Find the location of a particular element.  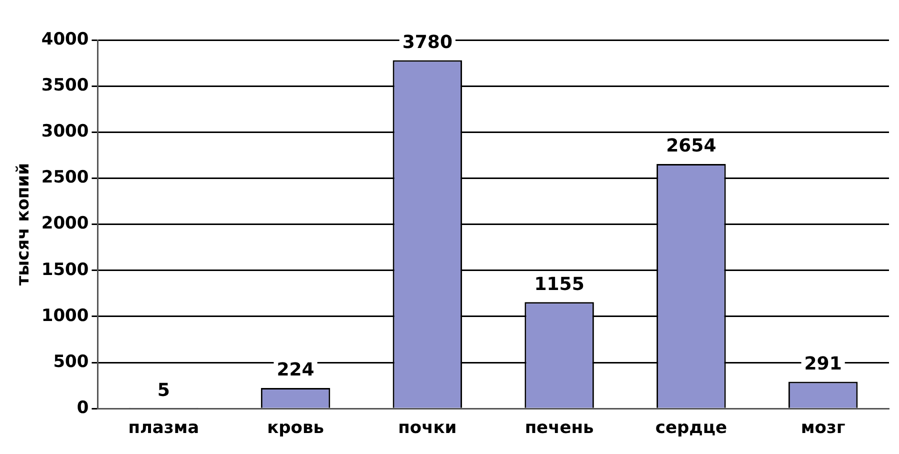

x-tick-label: печень is located at coordinates (559, 428).